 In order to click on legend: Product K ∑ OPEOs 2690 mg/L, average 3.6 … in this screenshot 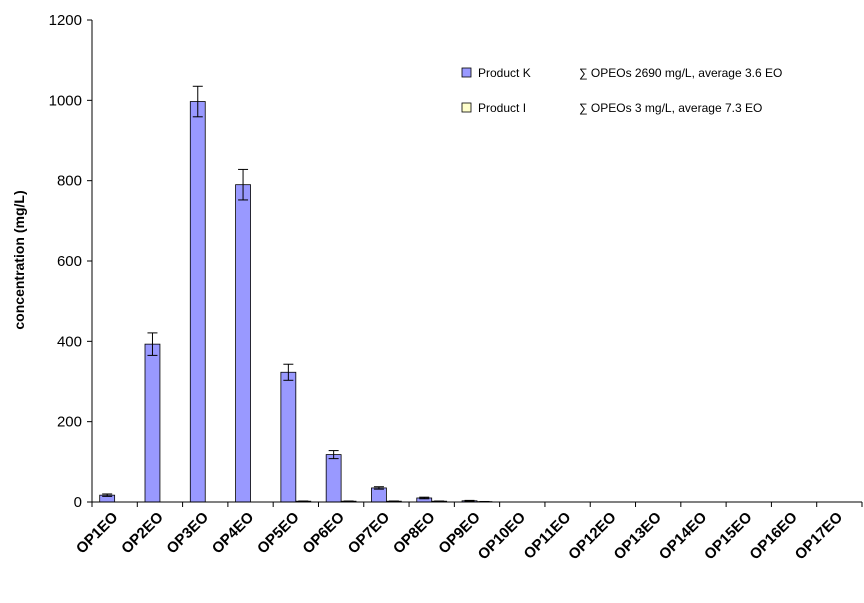, I will do `click(621, 90)`.